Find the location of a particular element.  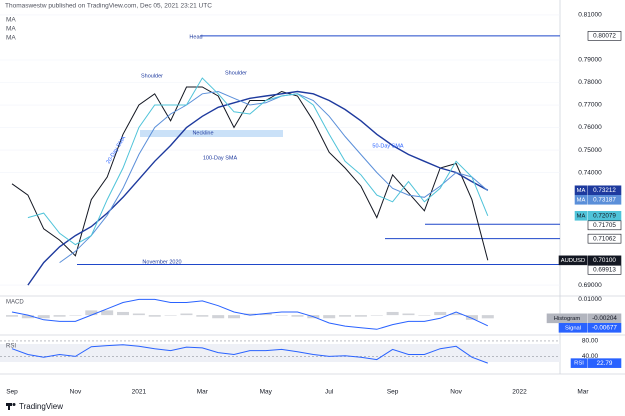

x-tick-label: 2022 is located at coordinates (519, 392).